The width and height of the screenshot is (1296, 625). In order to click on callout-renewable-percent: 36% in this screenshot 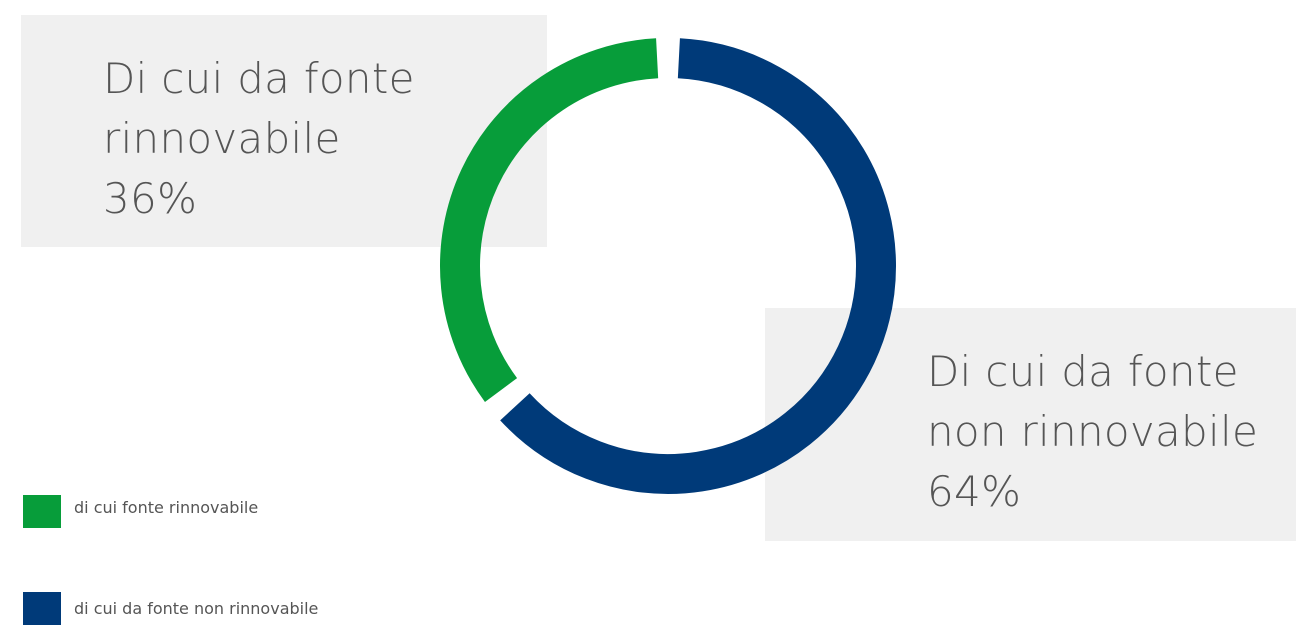, I will do `click(150, 198)`.